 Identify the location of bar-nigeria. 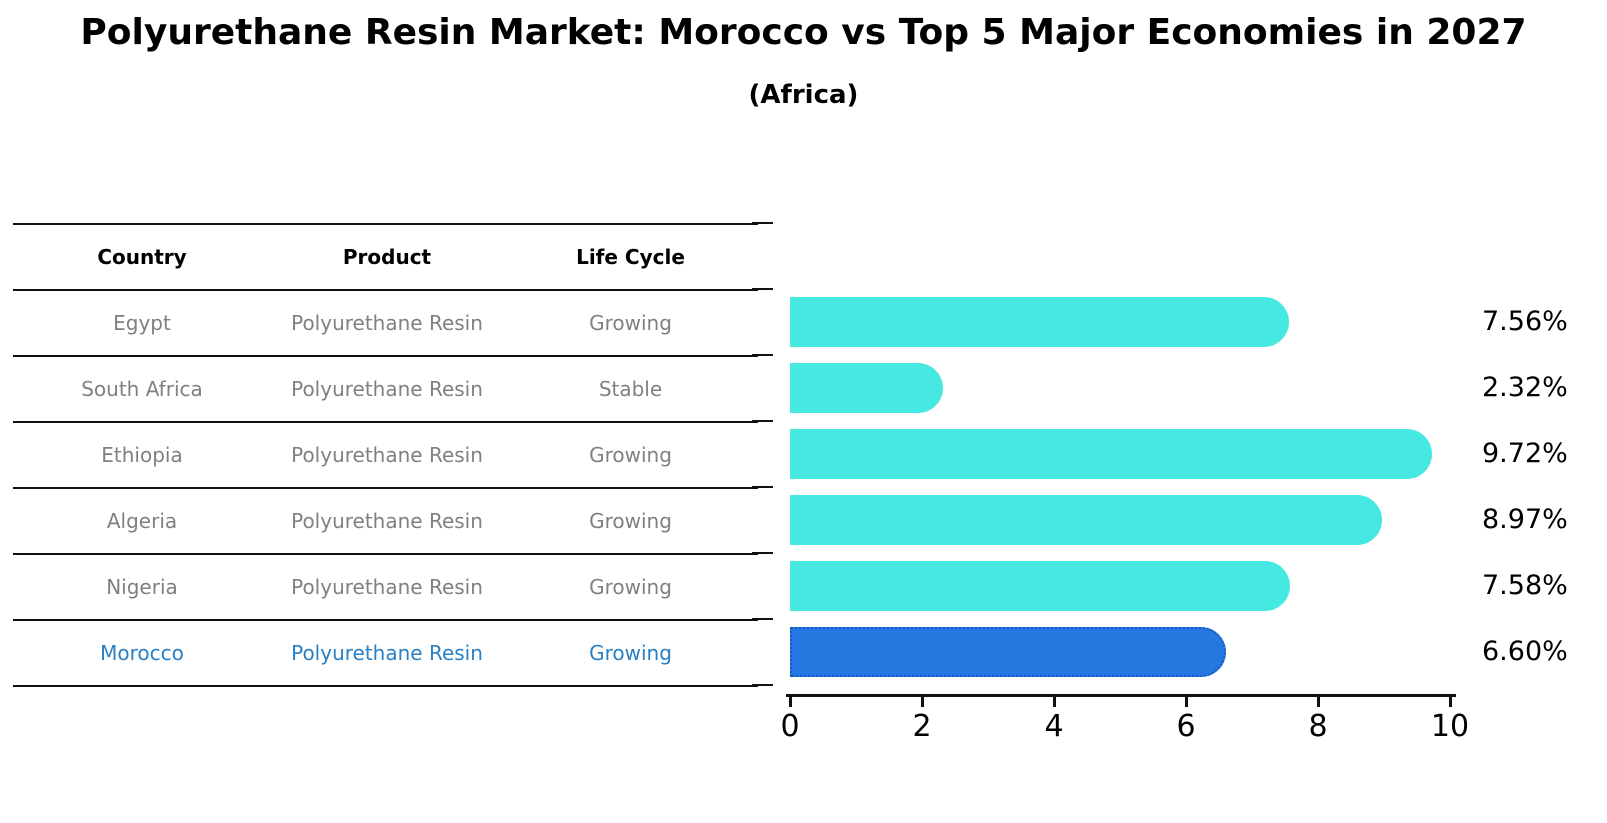
(1040, 586).